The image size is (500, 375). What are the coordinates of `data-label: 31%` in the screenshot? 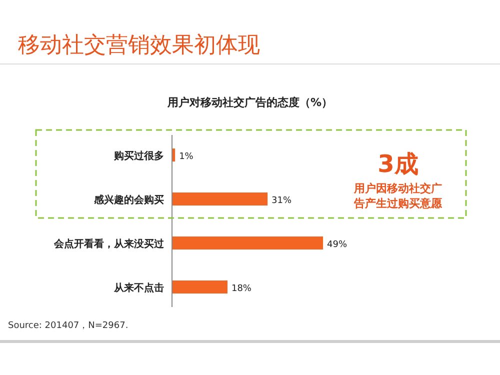 It's located at (282, 201).